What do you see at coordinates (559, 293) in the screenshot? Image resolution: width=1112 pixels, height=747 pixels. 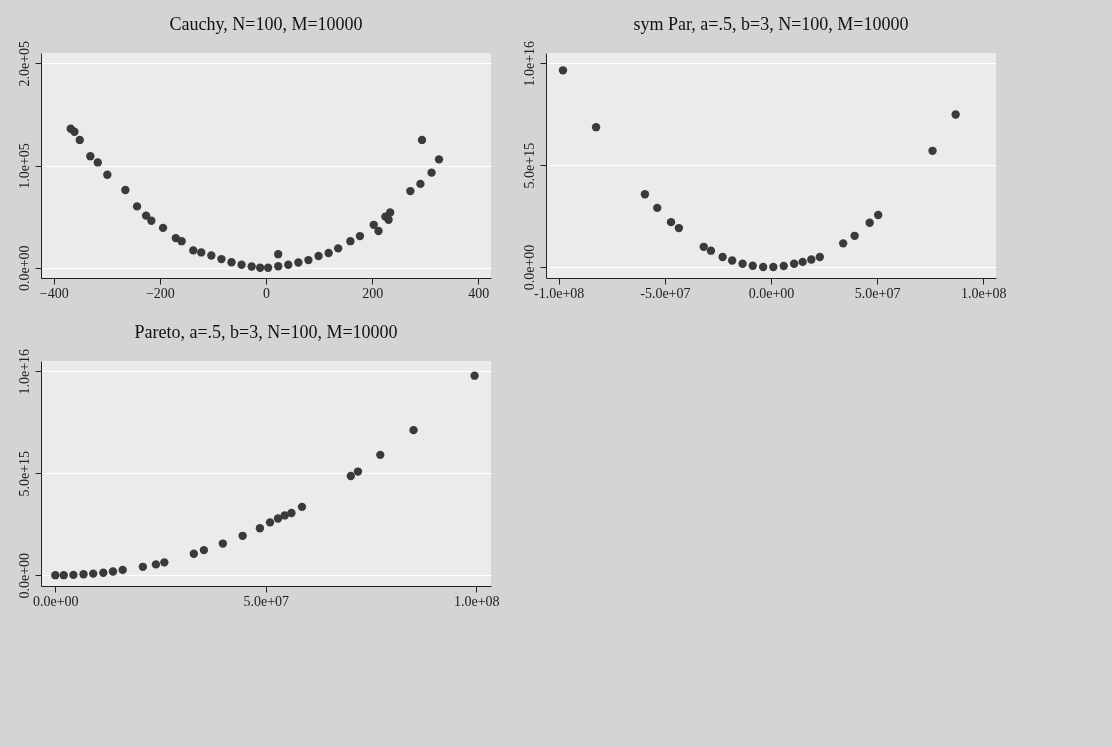 I see `x-tick-label: -1.0e+08` at bounding box center [559, 293].